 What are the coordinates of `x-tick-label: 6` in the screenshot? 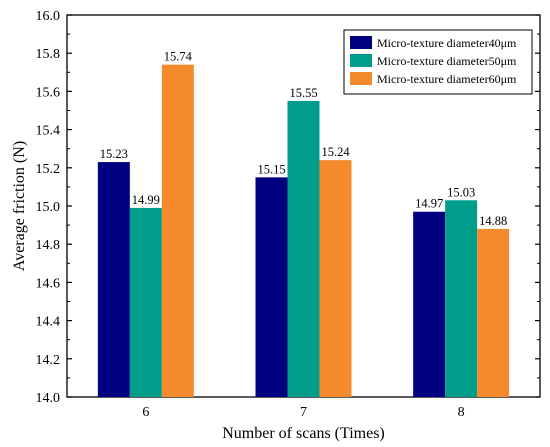 It's located at (145, 412).